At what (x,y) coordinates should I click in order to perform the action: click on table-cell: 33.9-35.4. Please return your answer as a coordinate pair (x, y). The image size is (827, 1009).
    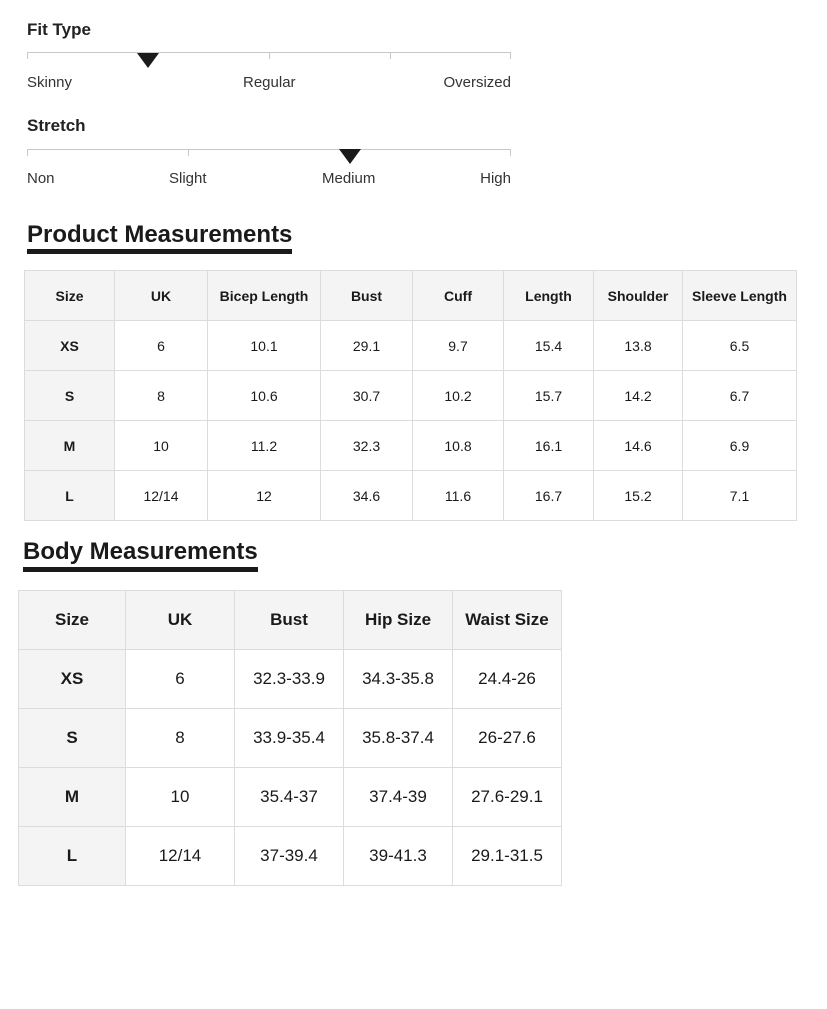
    Looking at the image, I should click on (289, 738).